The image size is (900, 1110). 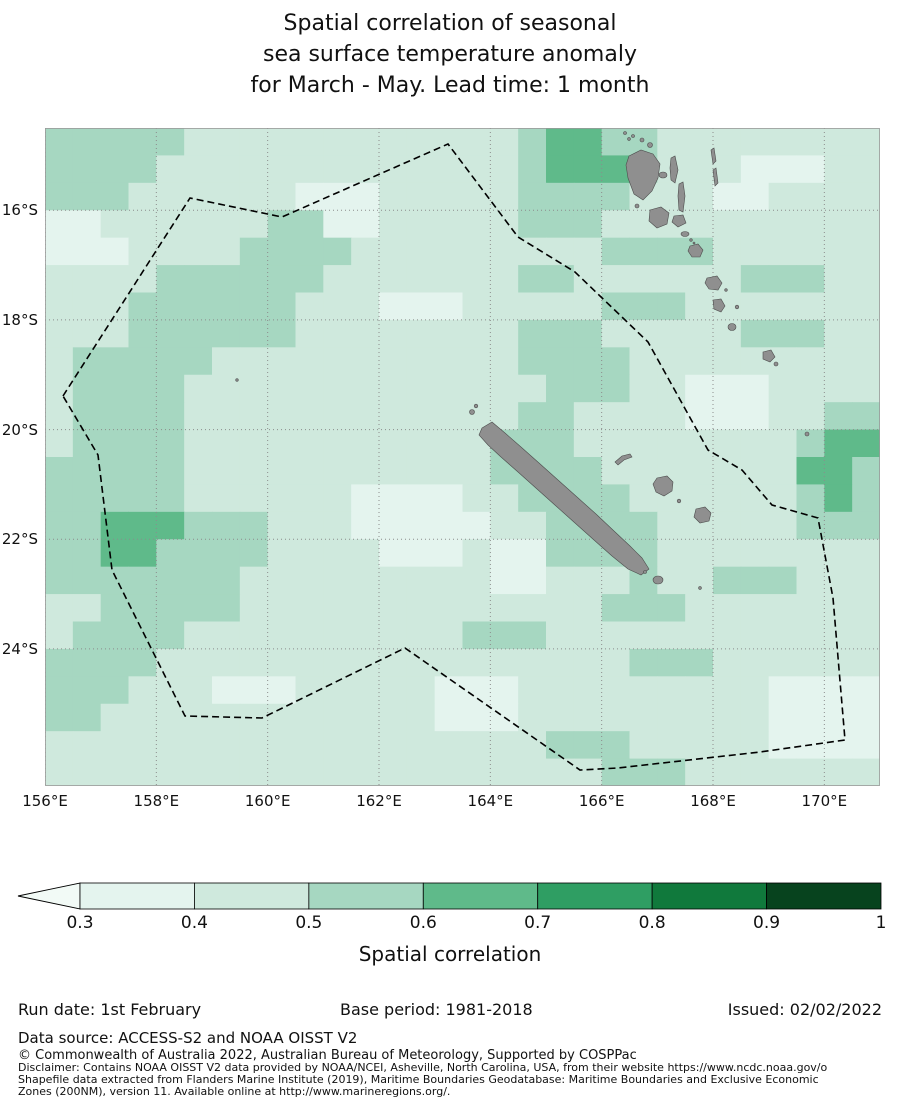 I want to click on land-isle-of-pines, so click(x=658, y=580).